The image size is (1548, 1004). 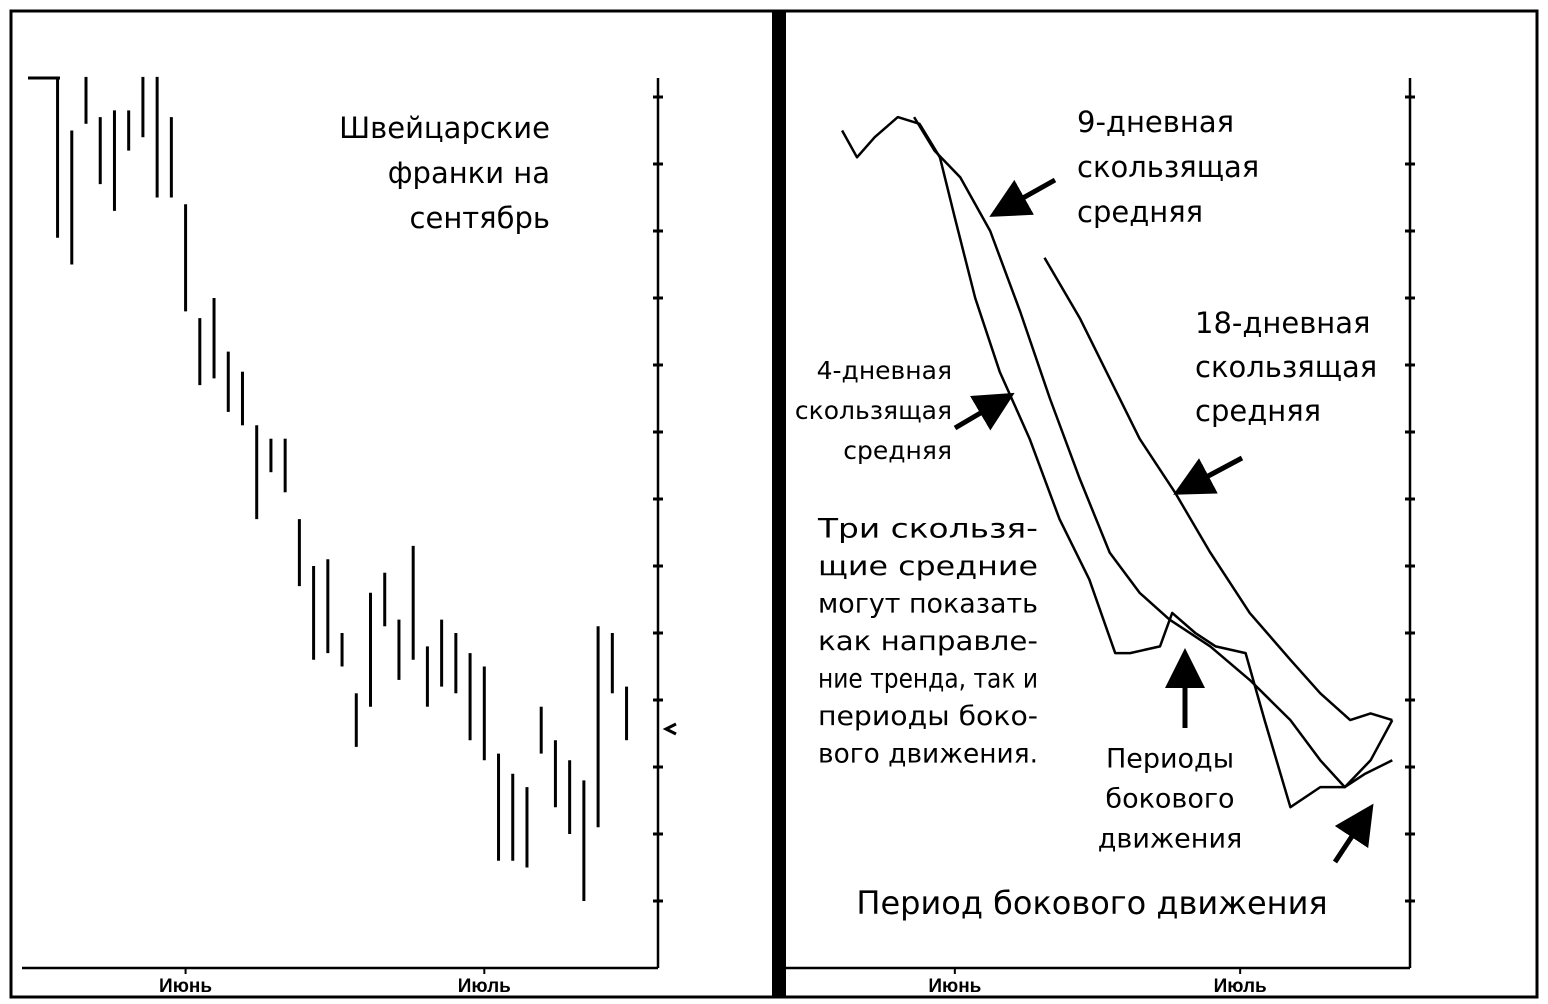 What do you see at coordinates (779, 504) in the screenshot?
I see `divider` at bounding box center [779, 504].